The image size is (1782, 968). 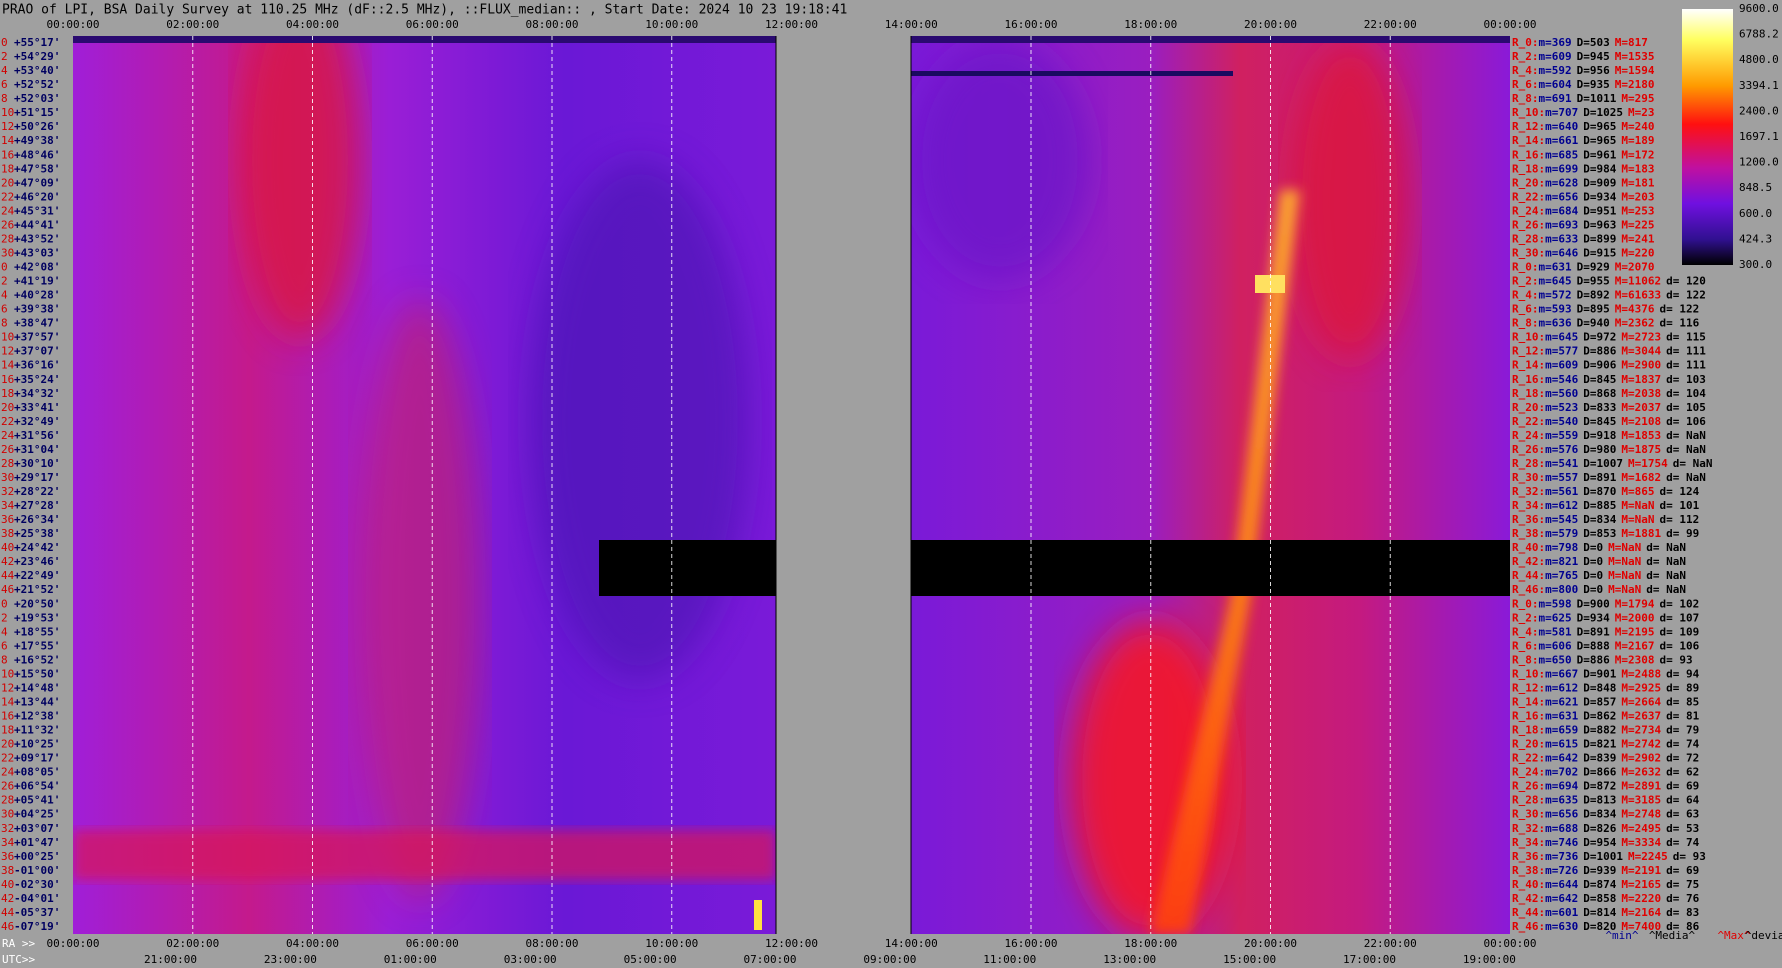 I want to click on stat-field: M=4376, so click(x=1635, y=309).